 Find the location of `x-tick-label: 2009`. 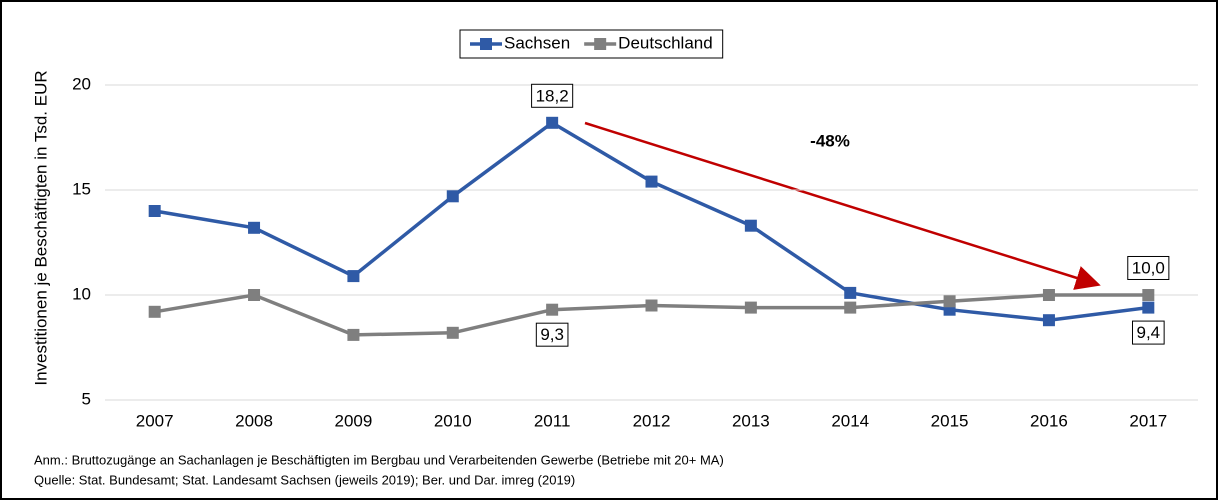

x-tick-label: 2009 is located at coordinates (353, 420).